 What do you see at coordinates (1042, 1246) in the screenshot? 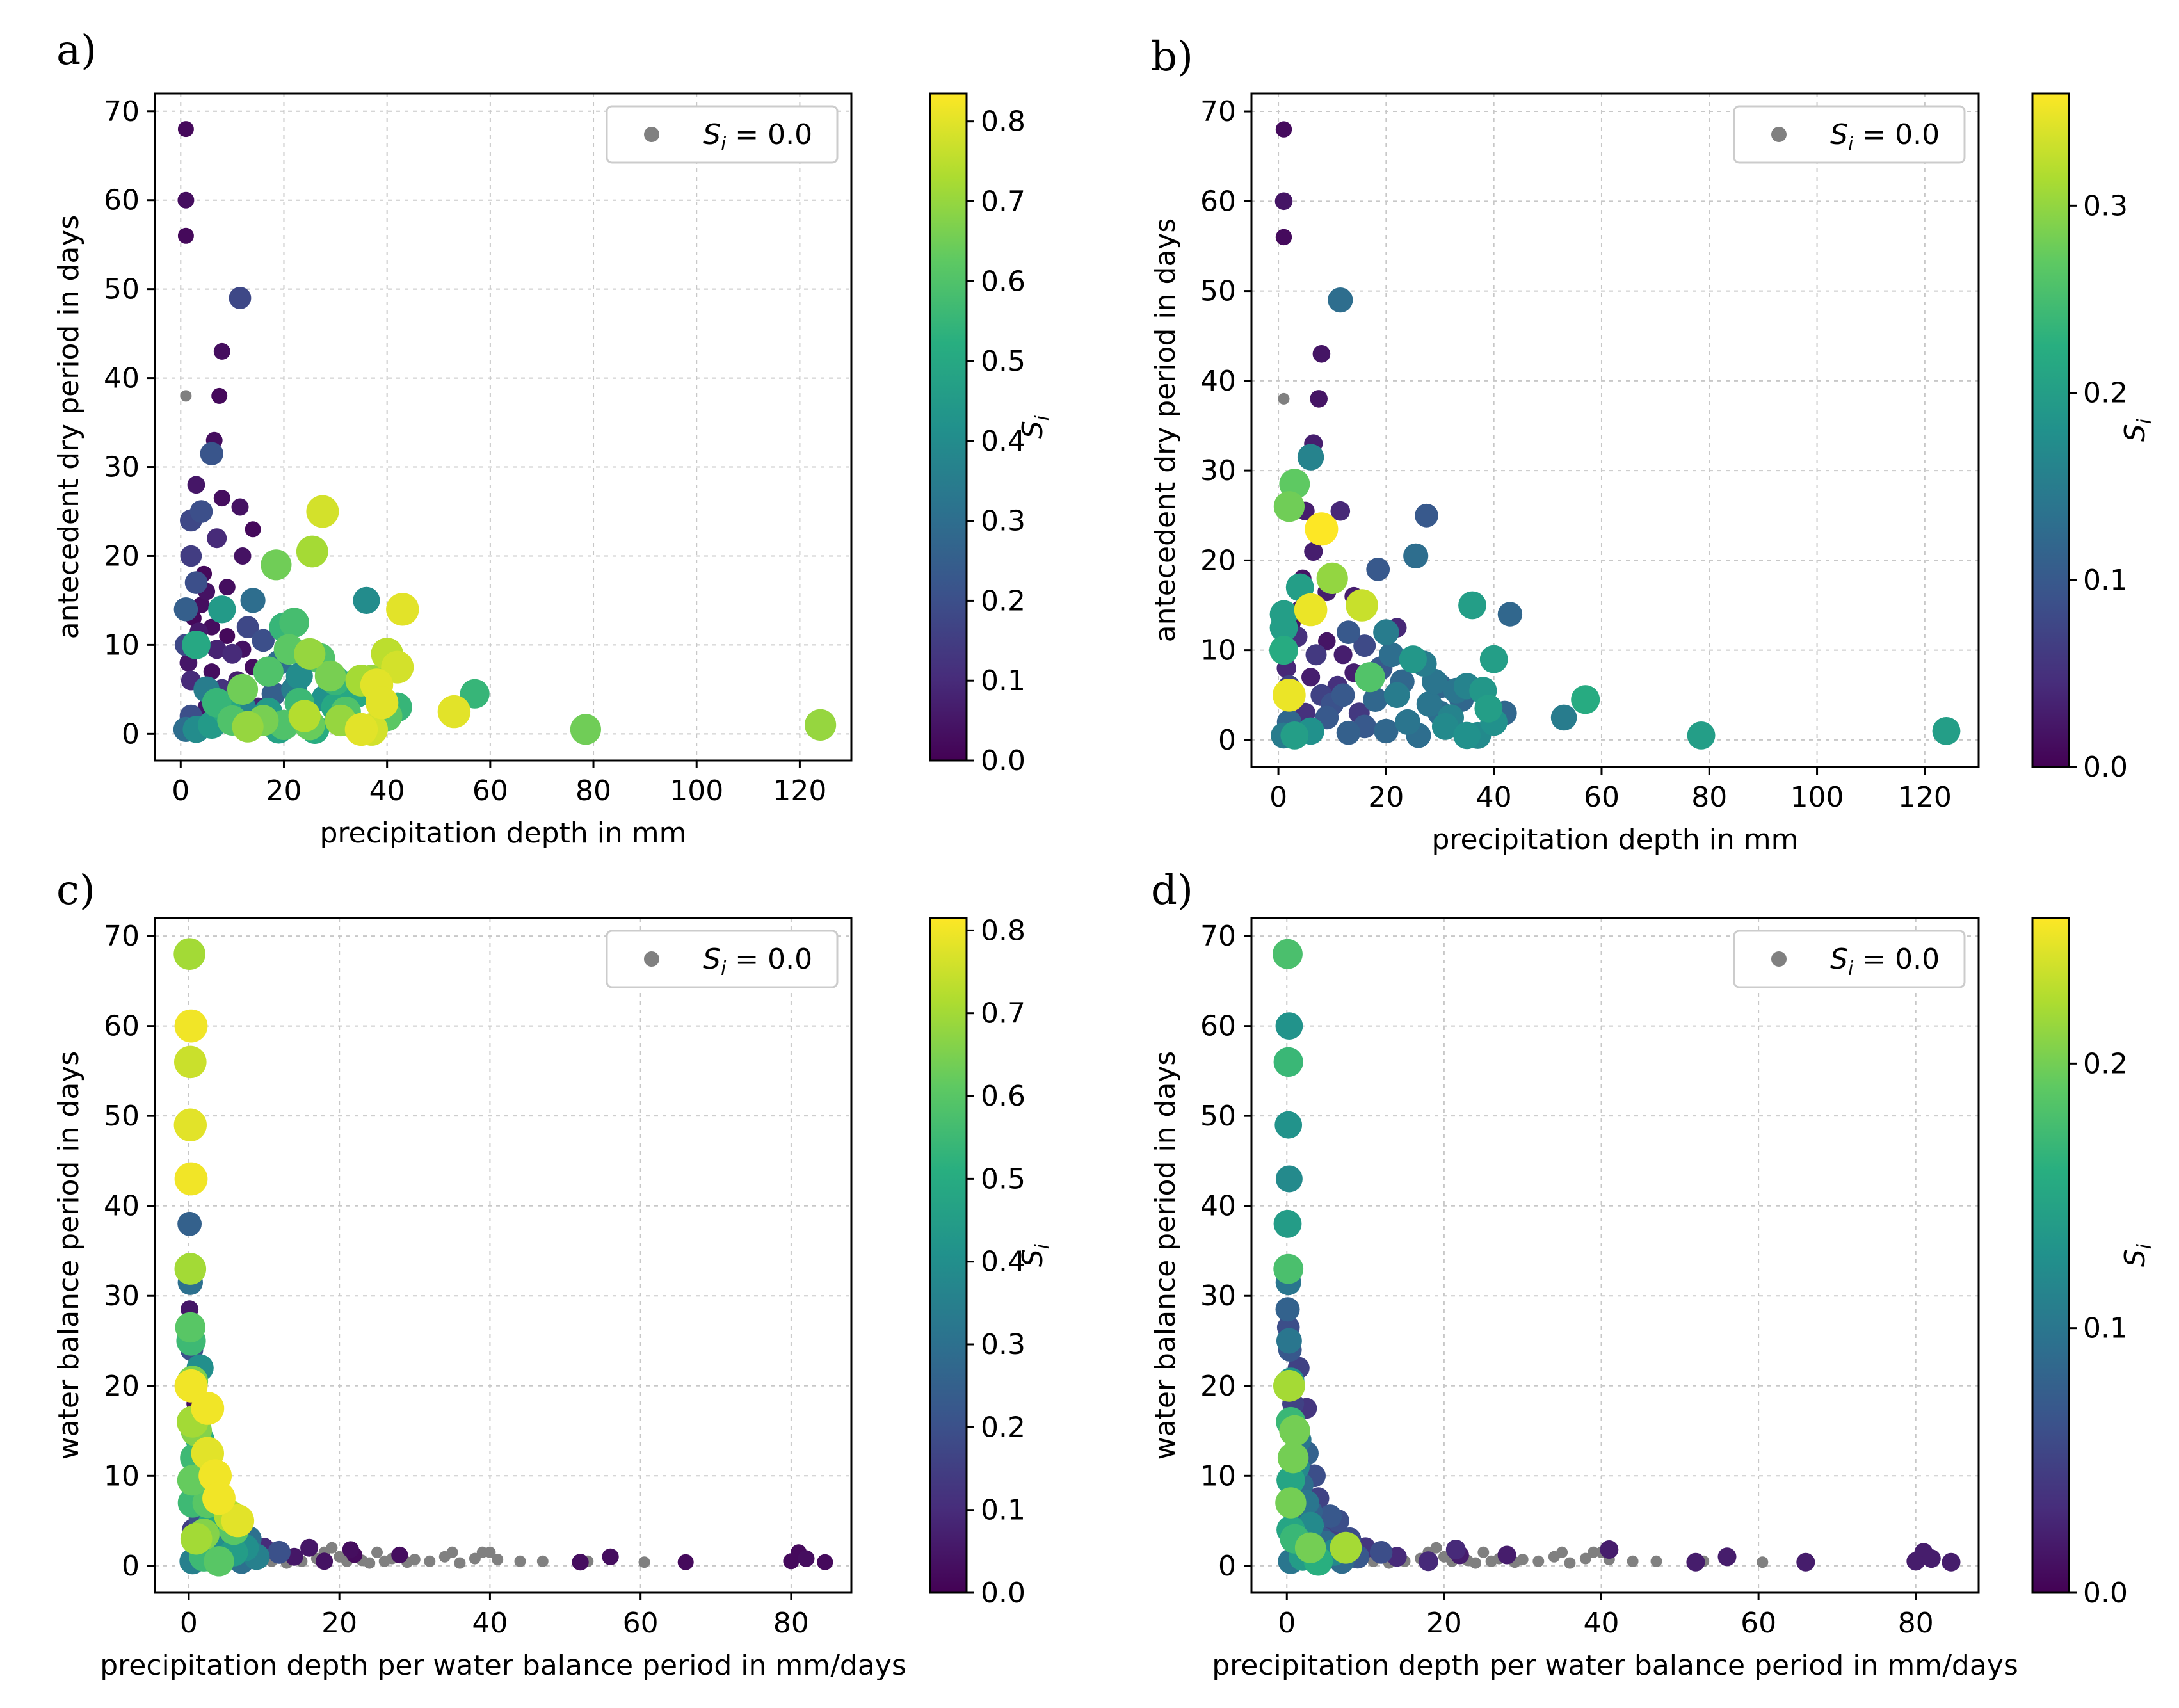
I see `colorbar-subscript: i` at bounding box center [1042, 1246].